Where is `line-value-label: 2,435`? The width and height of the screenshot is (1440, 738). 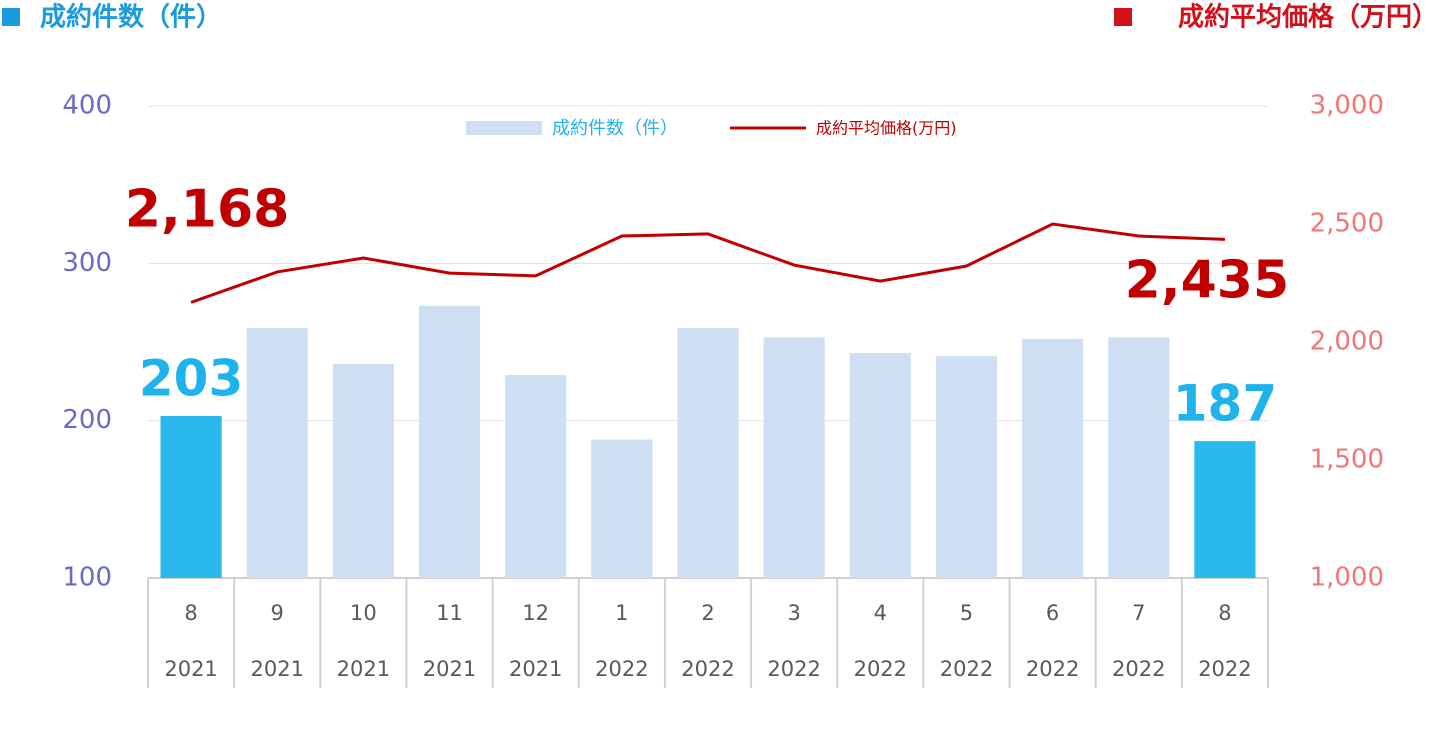 line-value-label: 2,435 is located at coordinates (1207, 280).